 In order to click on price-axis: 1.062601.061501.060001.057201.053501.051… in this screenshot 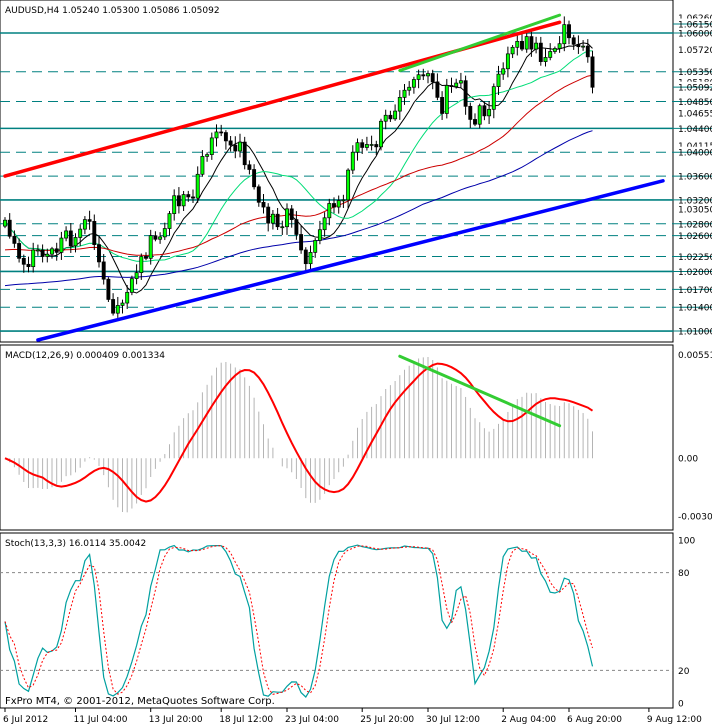, I will do `click(692, 176)`.